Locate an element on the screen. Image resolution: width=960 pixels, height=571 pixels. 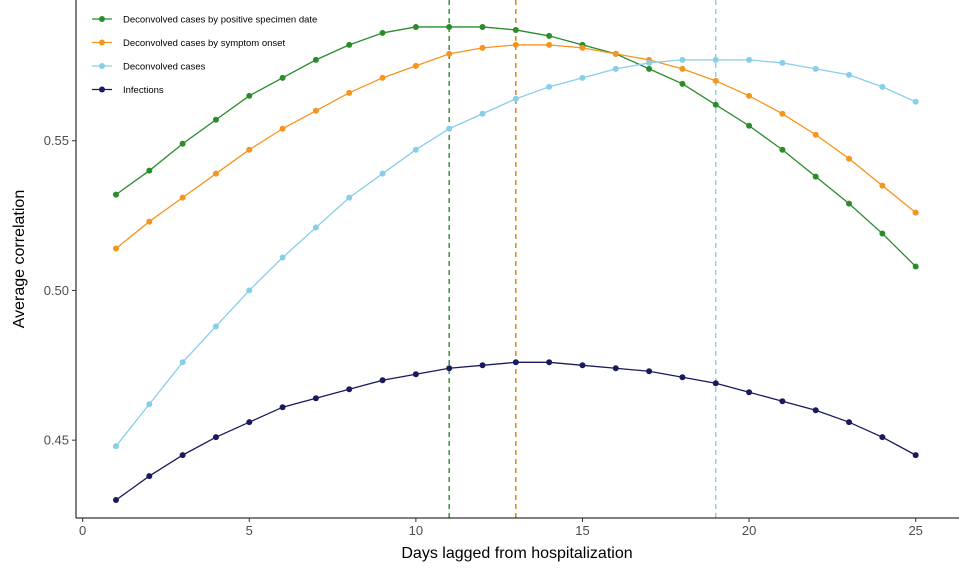
legend-item: Deconvolved cases is located at coordinates (149, 67).